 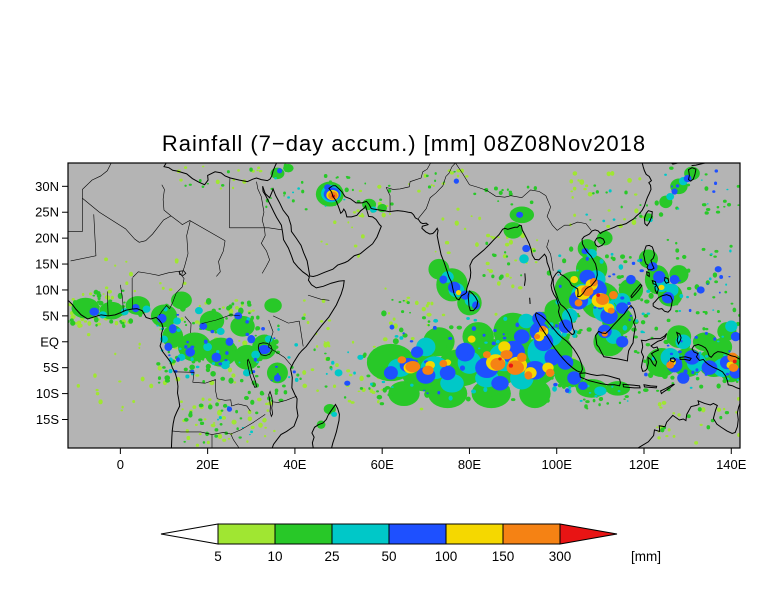 What do you see at coordinates (207, 464) in the screenshot?
I see `lon-tick-label: 20E` at bounding box center [207, 464].